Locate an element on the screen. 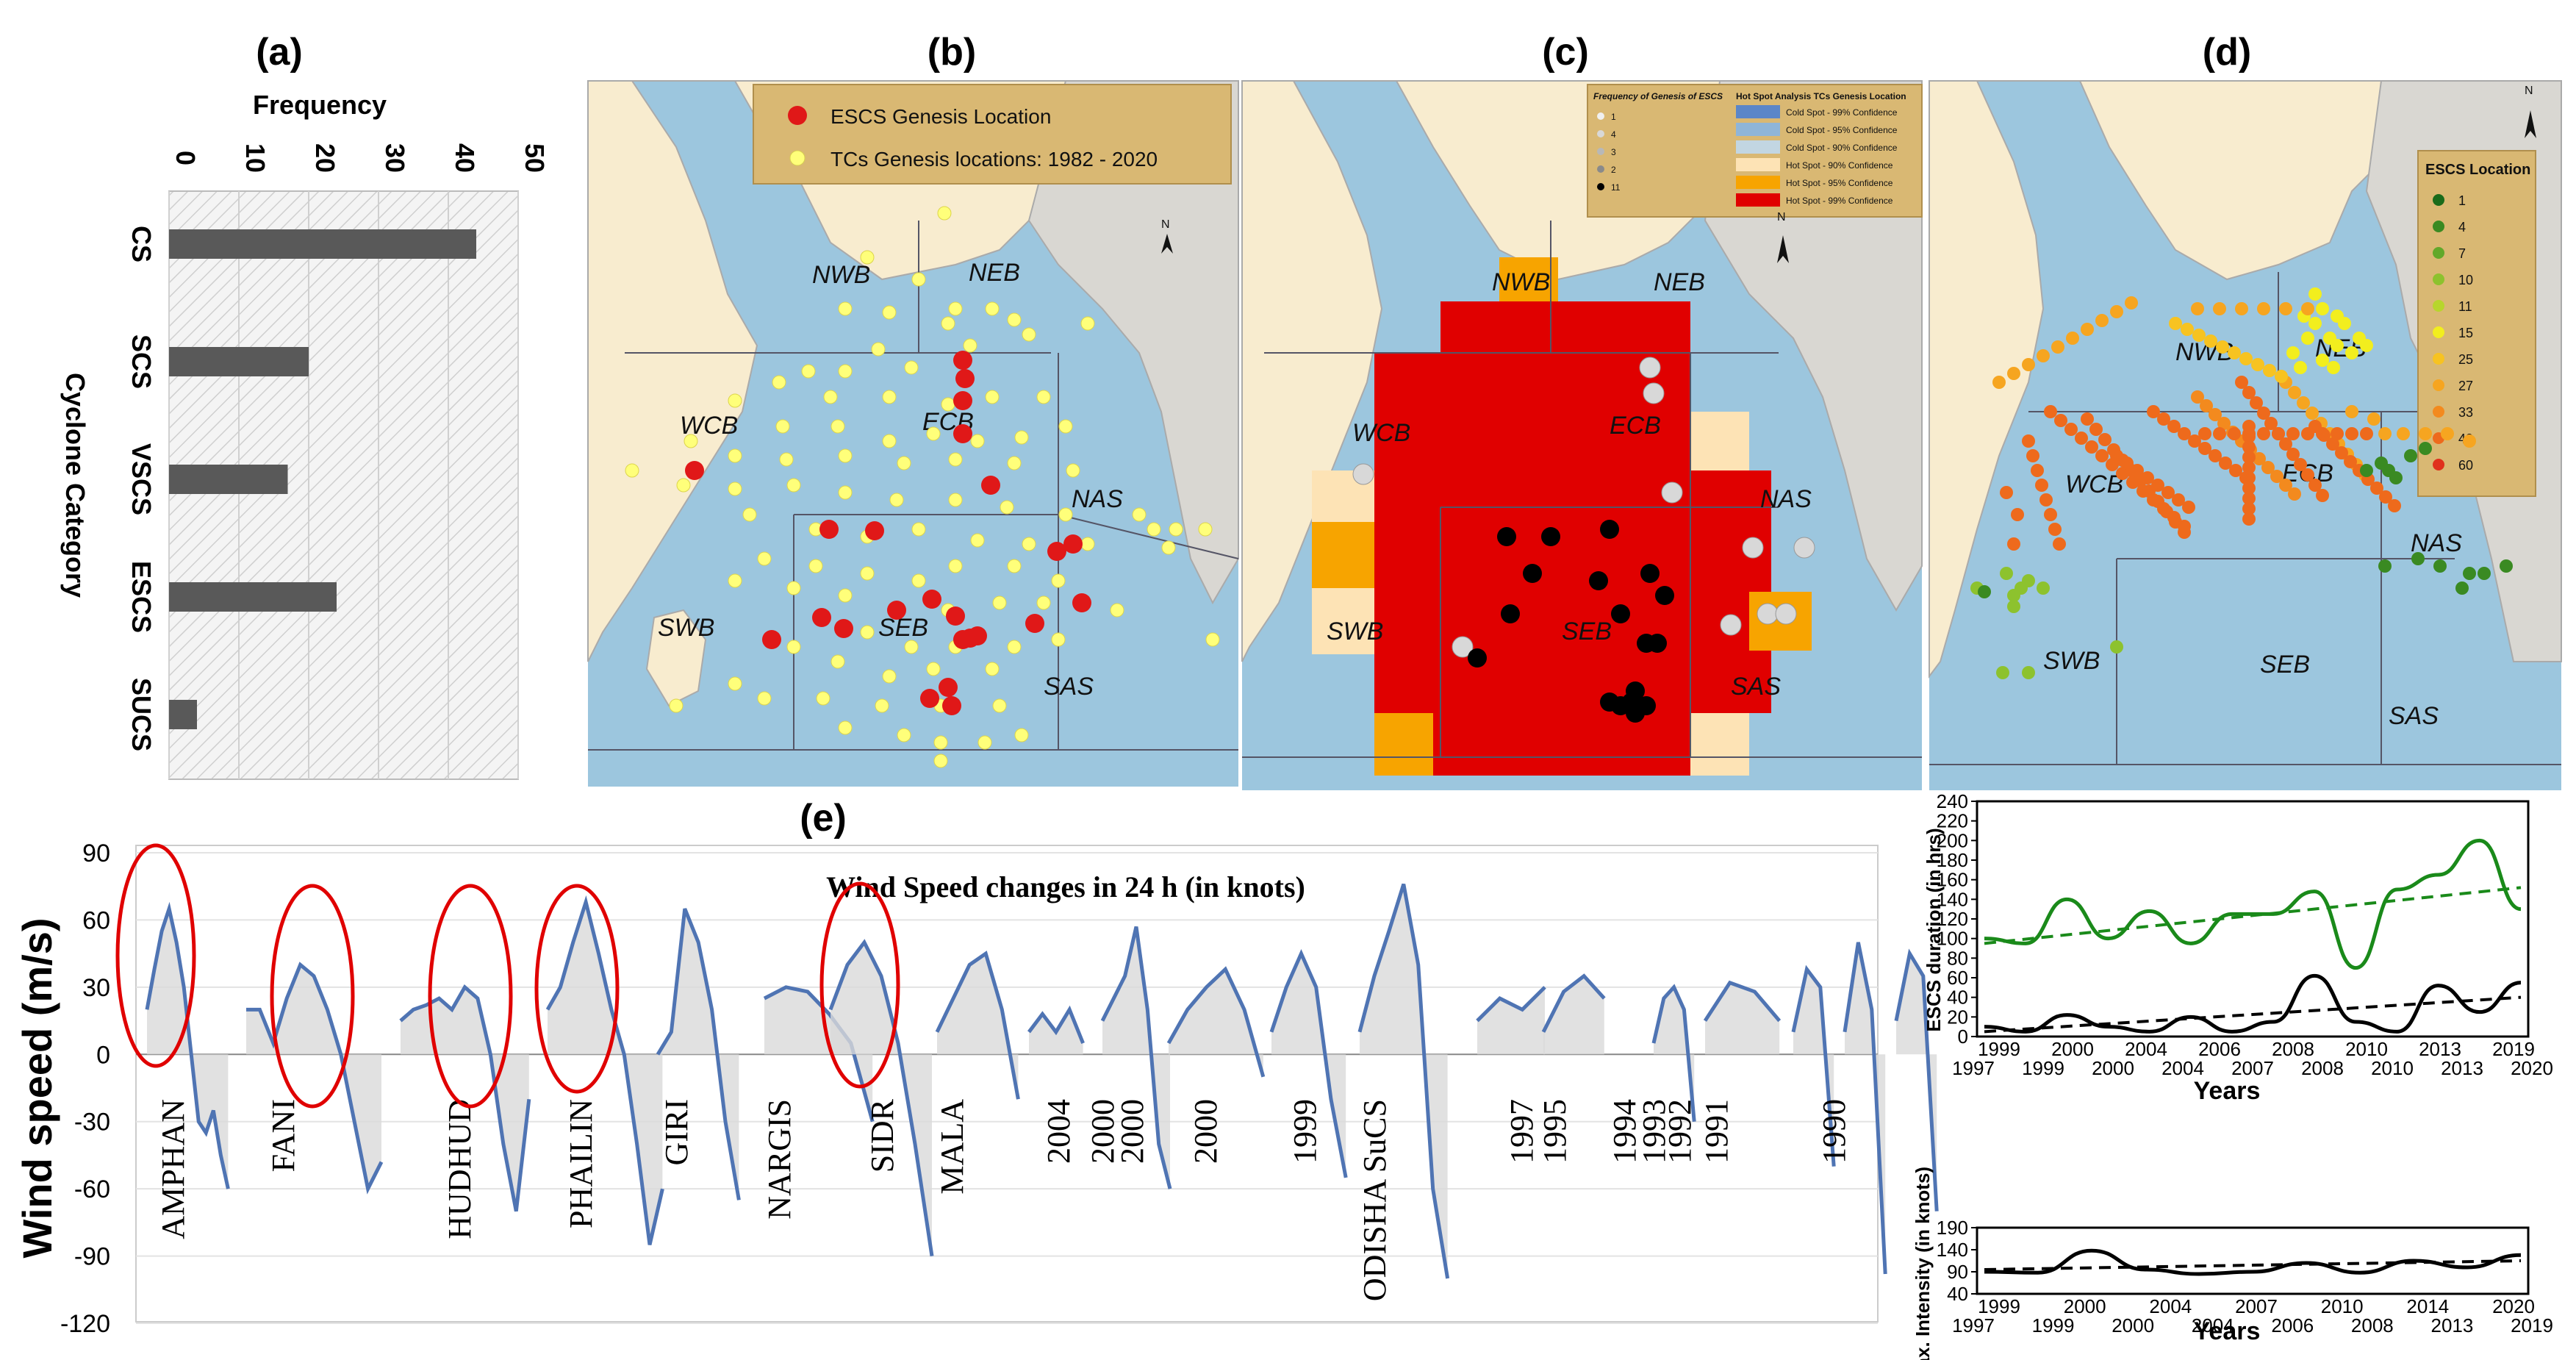 The image size is (2576, 1360). panel-a-bar is located at coordinates (228, 480).